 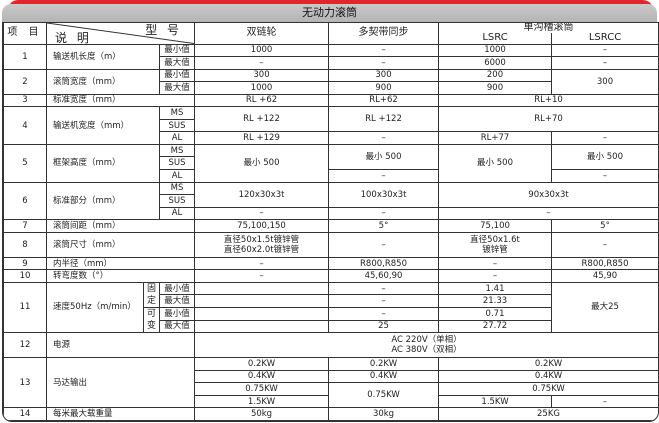 I want to click on table-row: 最大值 – – 6000 –, so click(x=331, y=63).